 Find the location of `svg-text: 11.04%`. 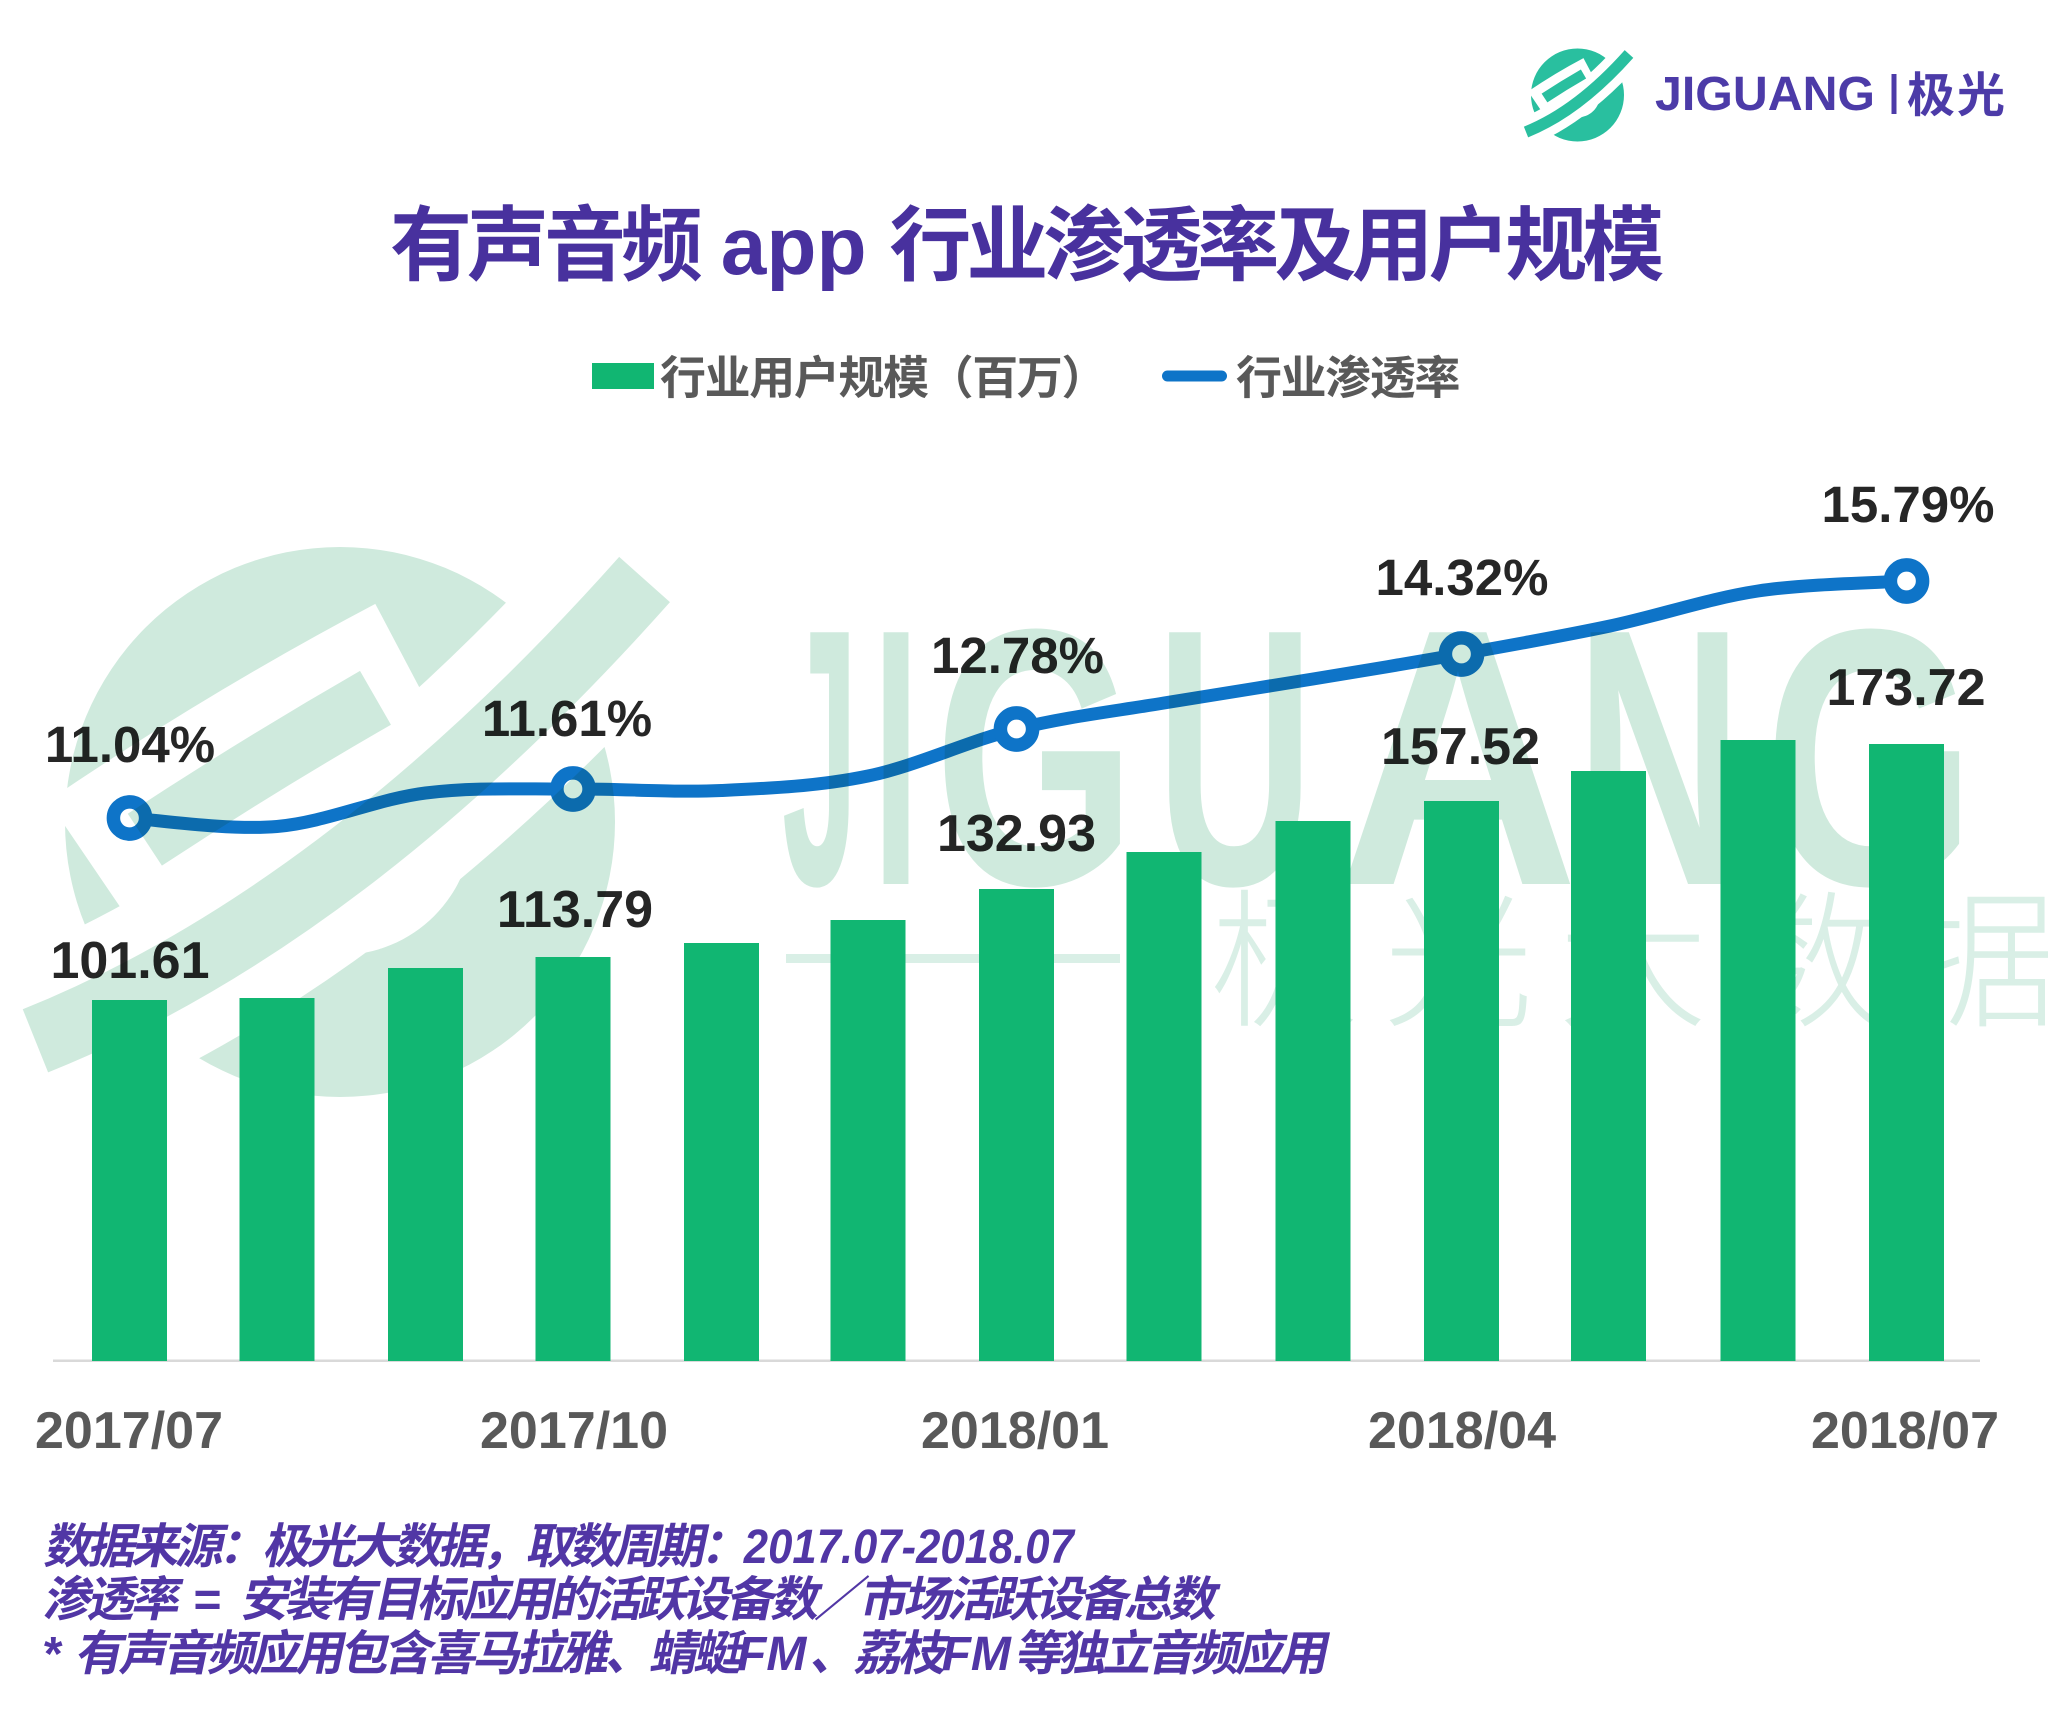

svg-text: 11.04% is located at coordinates (130, 744).